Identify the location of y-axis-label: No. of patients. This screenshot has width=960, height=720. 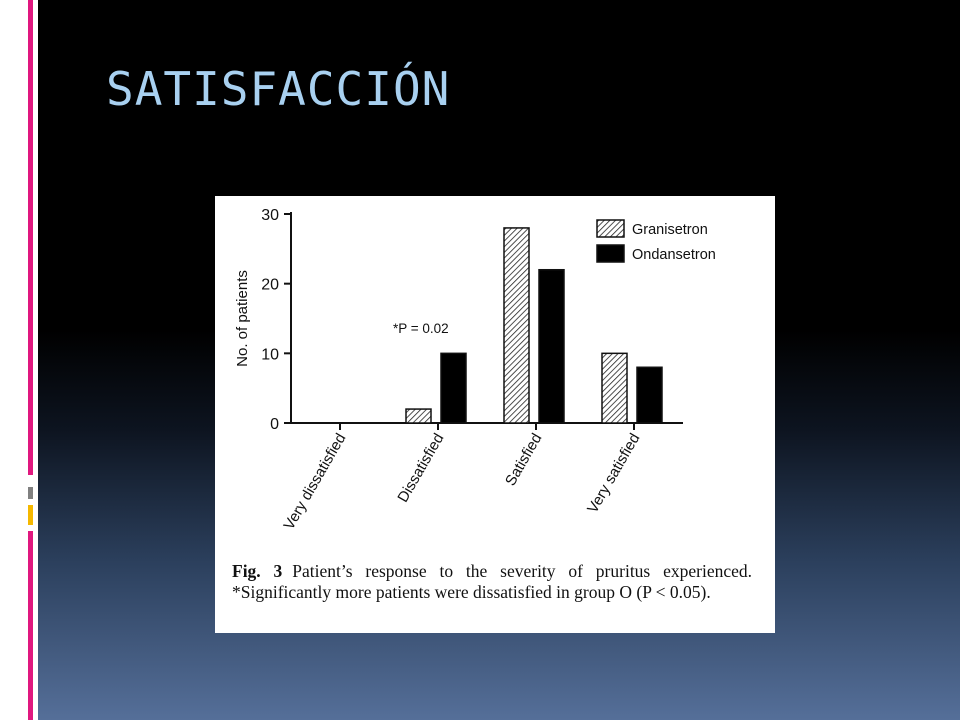
(242, 318).